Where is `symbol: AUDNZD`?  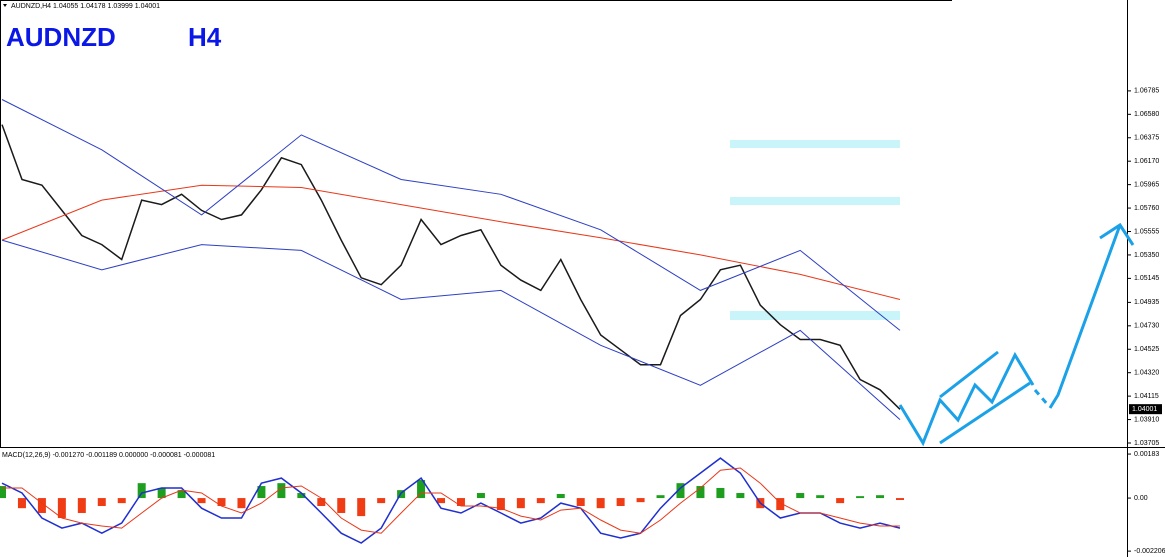
symbol: AUDNZD is located at coordinates (61, 37).